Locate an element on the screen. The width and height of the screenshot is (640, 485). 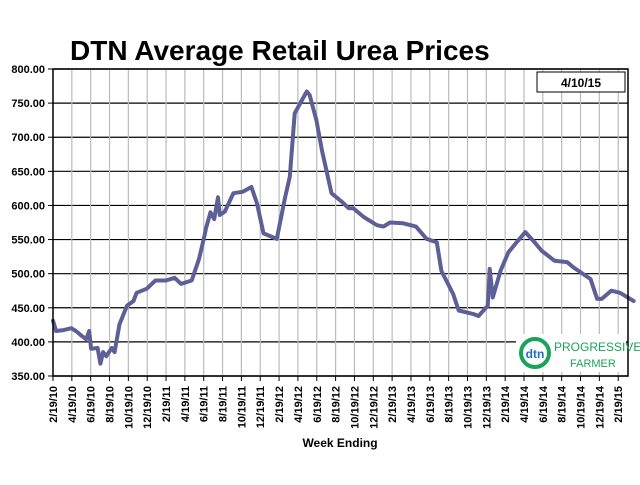
y-tick-label: 500.00 is located at coordinates (28, 275).